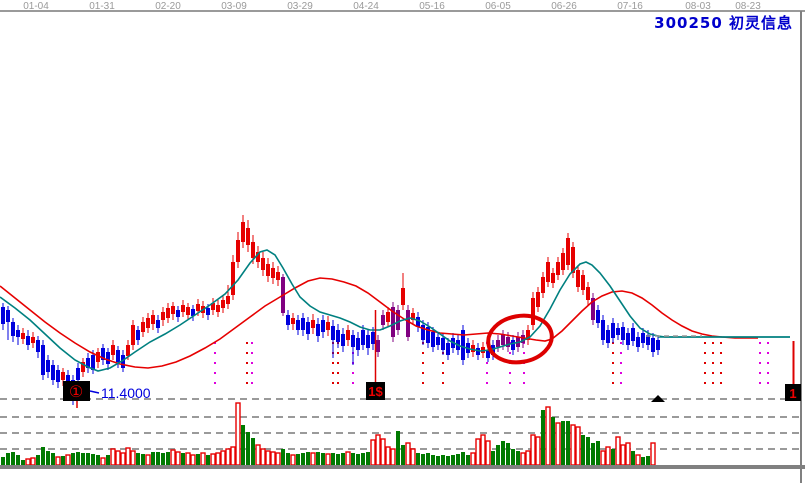 The height and width of the screenshot is (483, 805). Describe the element at coordinates (792, 393) in the screenshot. I see `marker-3-glyph: 1` at that location.